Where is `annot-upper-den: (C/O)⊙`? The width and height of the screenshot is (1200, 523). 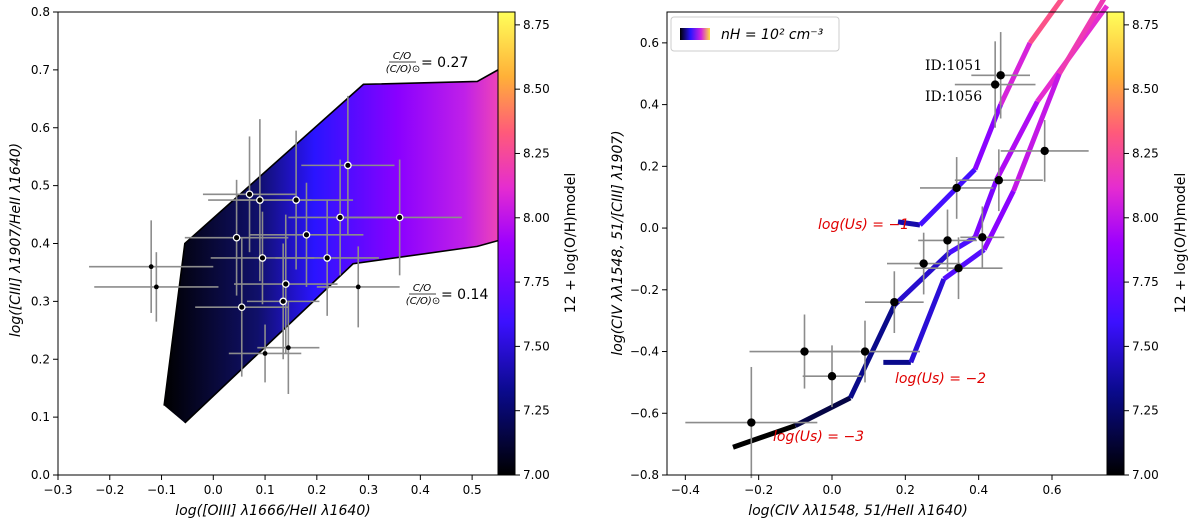
annot-upper-den: (C/O)⊙ is located at coordinates (403, 69).